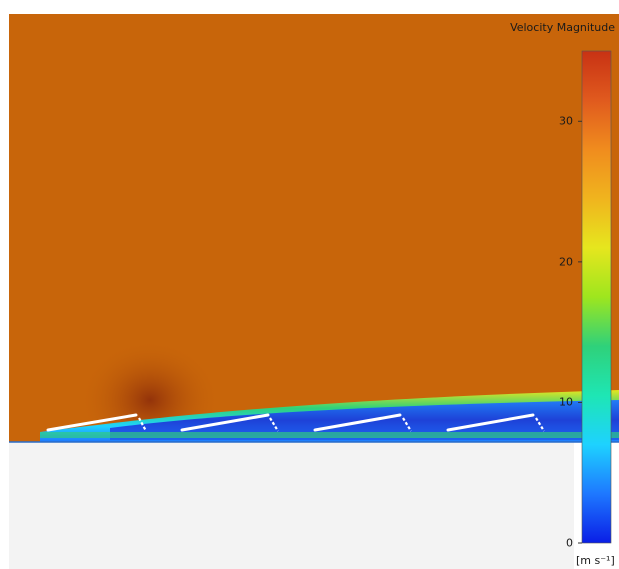  What do you see at coordinates (329, 435) in the screenshot?
I see `ground-shear-strip` at bounding box center [329, 435].